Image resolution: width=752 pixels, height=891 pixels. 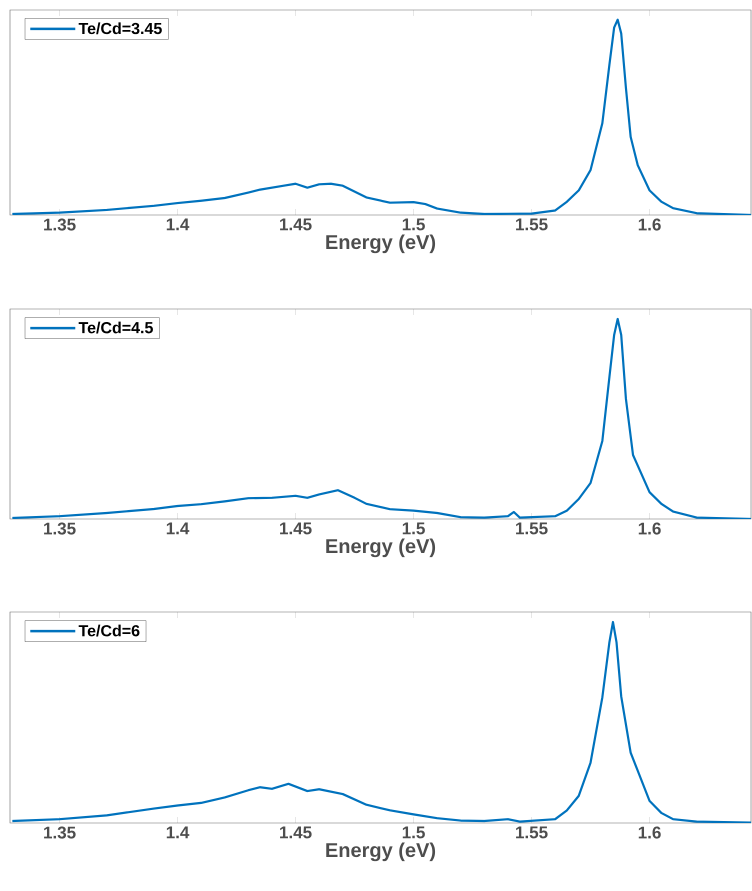 What do you see at coordinates (109, 630) in the screenshot?
I see `legend-label: Te/Cd=6` at bounding box center [109, 630].